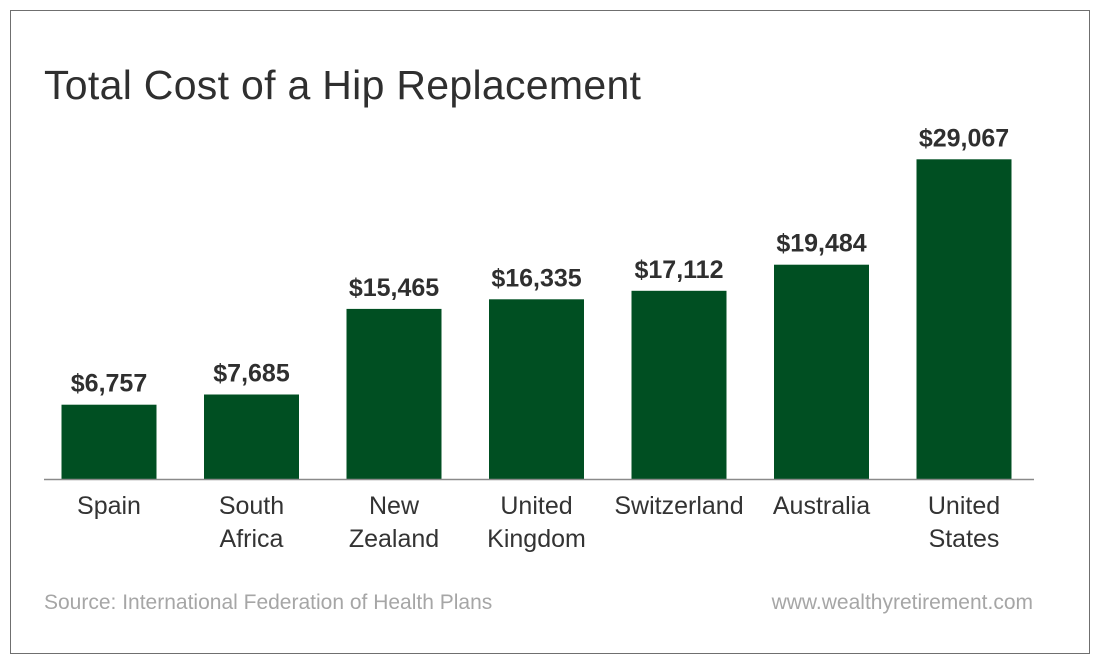 The height and width of the screenshot is (666, 1100). I want to click on bar-value-label: $15,465, so click(394, 288).